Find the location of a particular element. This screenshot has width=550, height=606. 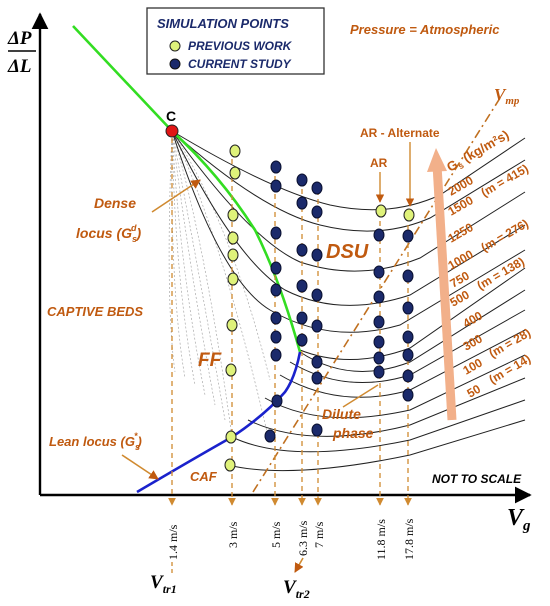

point-c-label: C is located at coordinates (171, 116).